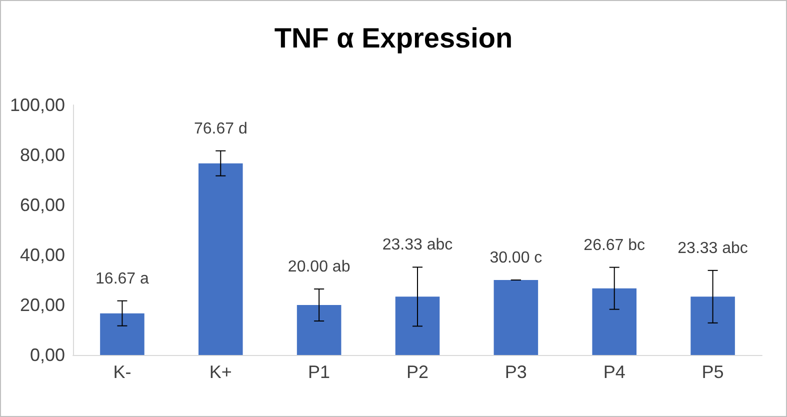 This screenshot has height=417, width=787. Describe the element at coordinates (42, 255) in the screenshot. I see `y-tick-label: 40,00` at that location.